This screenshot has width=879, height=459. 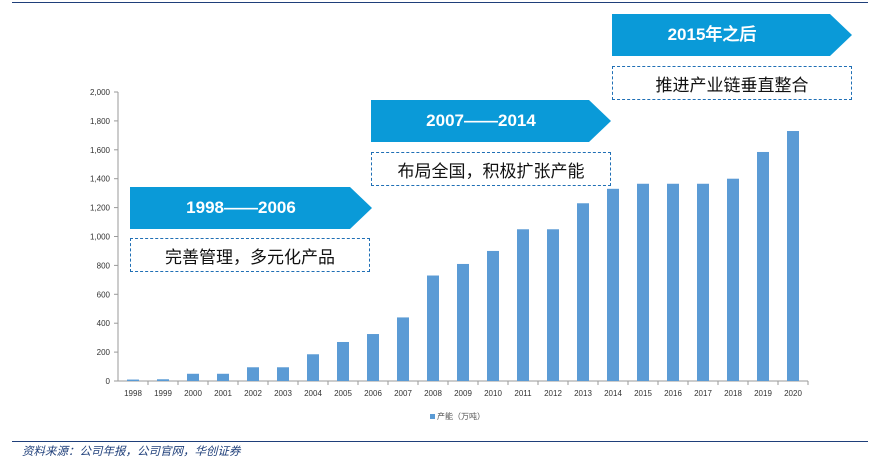 I want to click on x-tick-label: 2005, so click(x=343, y=393).